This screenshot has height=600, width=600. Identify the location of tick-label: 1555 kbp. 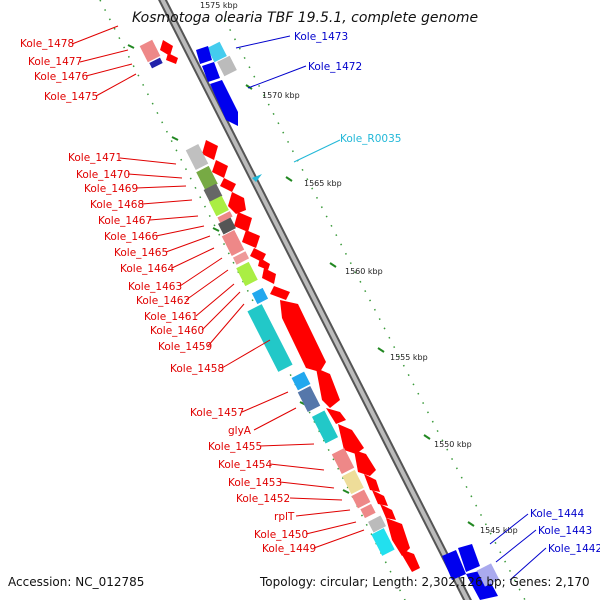
(409, 357).